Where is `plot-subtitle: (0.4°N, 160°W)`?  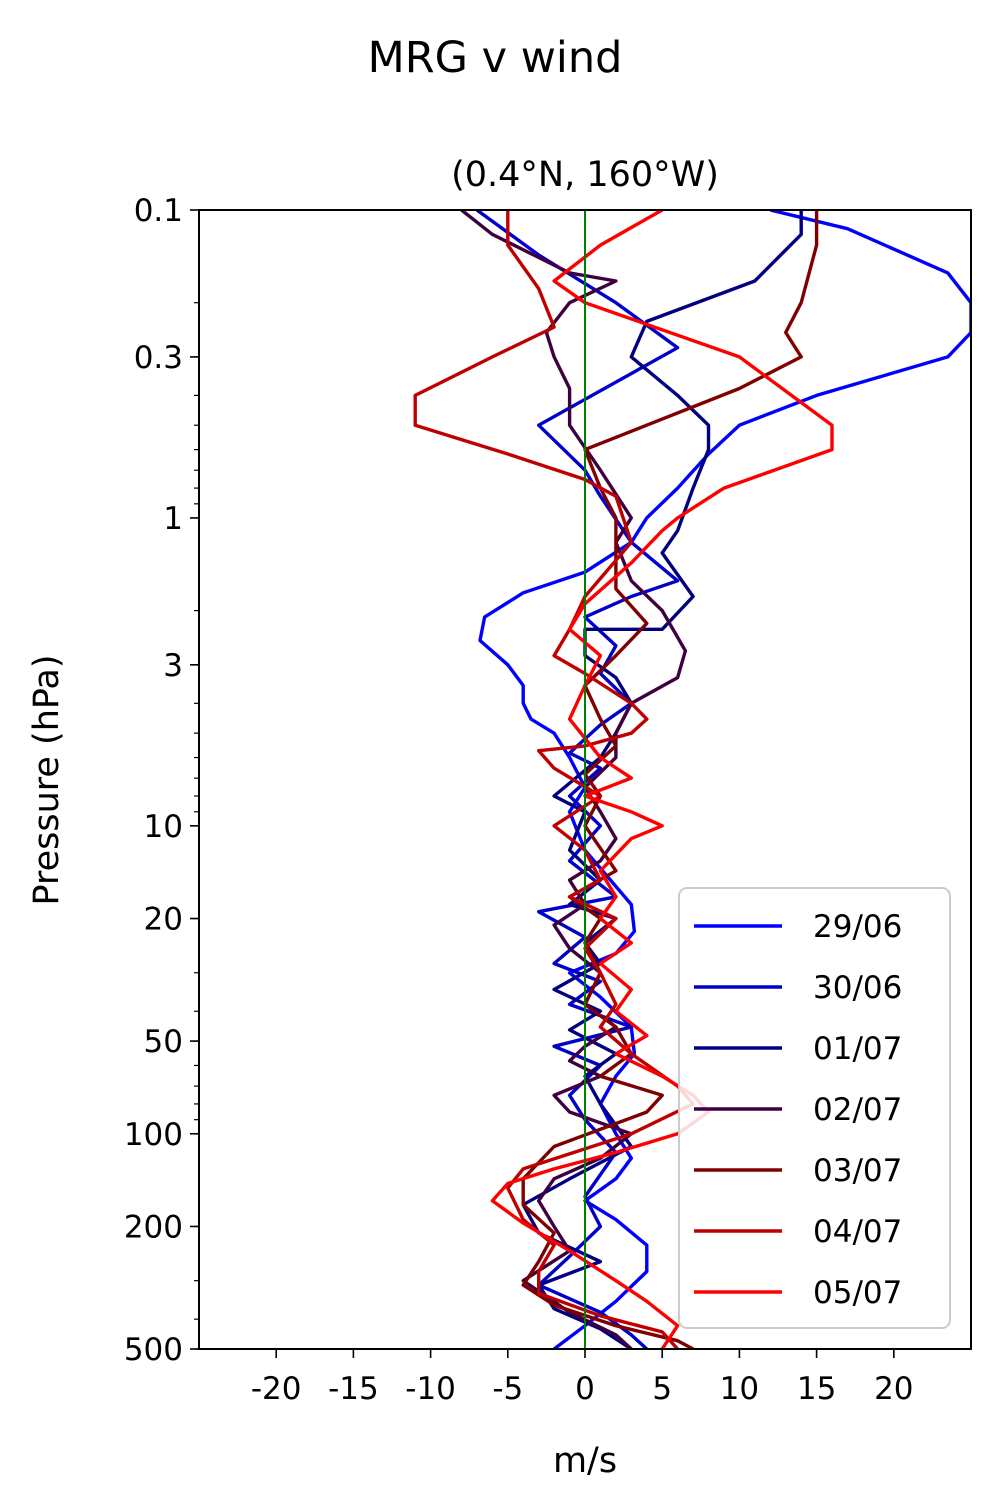 plot-subtitle: (0.4°N, 160°W) is located at coordinates (585, 175).